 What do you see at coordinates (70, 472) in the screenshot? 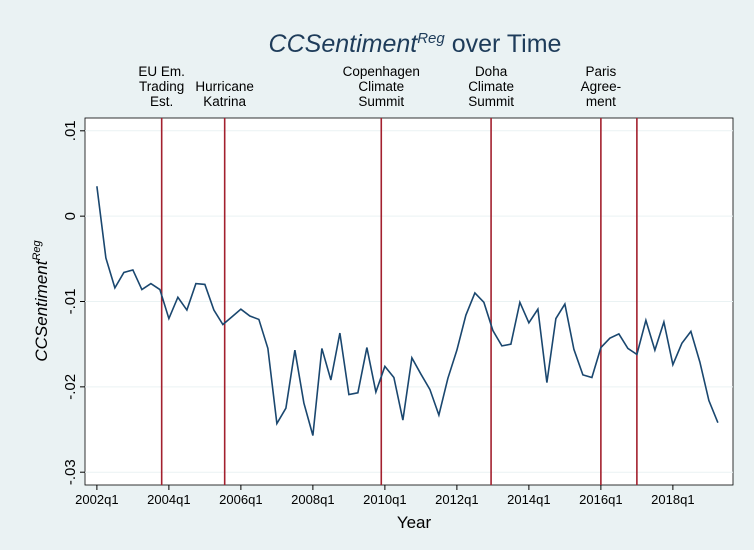
I see `y-tick-label: -.03` at bounding box center [70, 472].